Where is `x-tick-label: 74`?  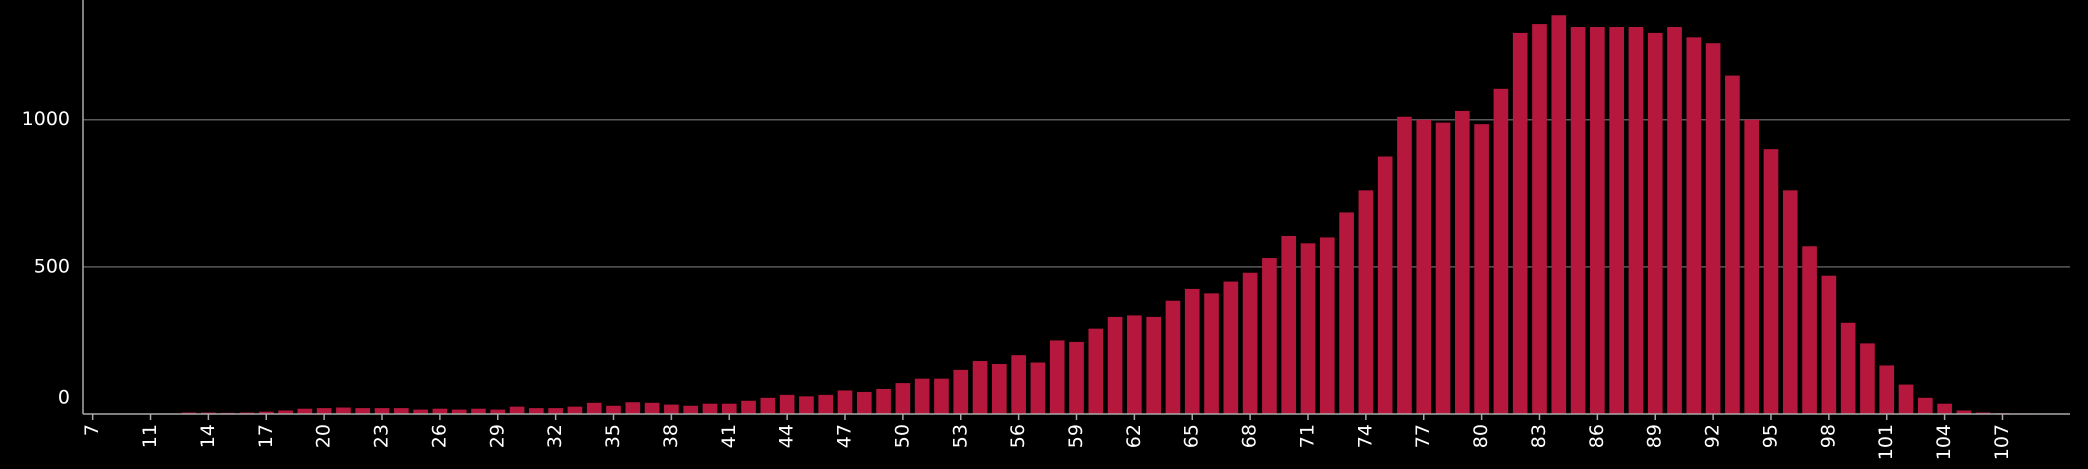
x-tick-label: 74 is located at coordinates (1365, 436).